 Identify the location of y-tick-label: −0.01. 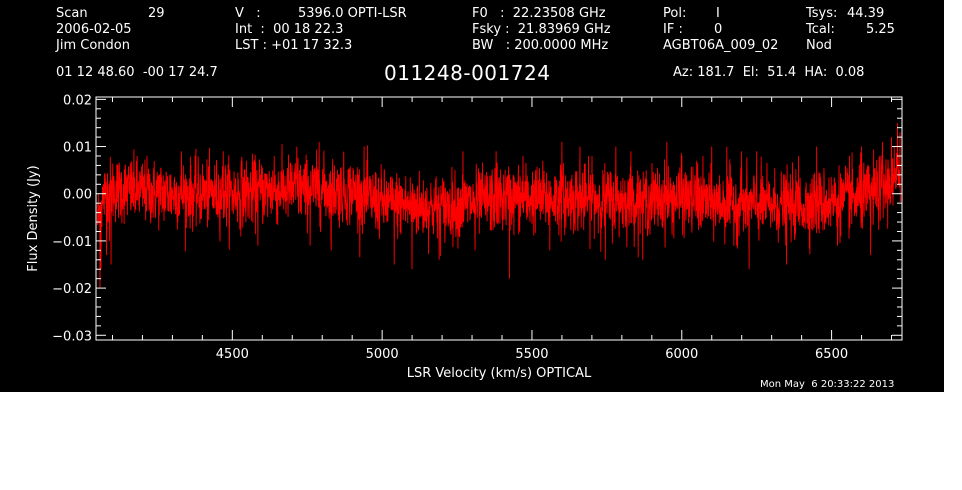
(72, 242).